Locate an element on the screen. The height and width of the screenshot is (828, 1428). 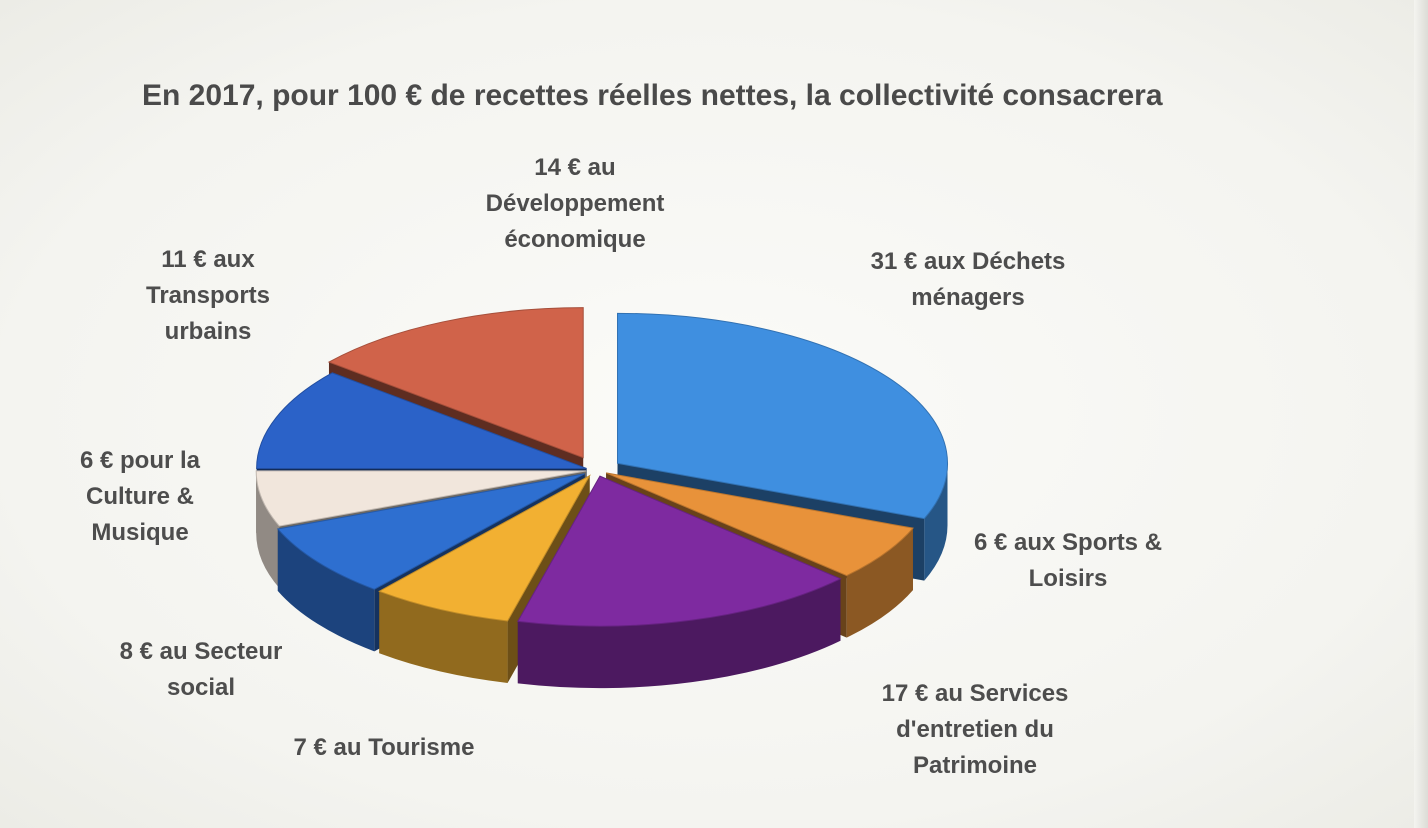
label-dechets-menagers: 31 € aux Déchets ménagers is located at coordinates (968, 279).